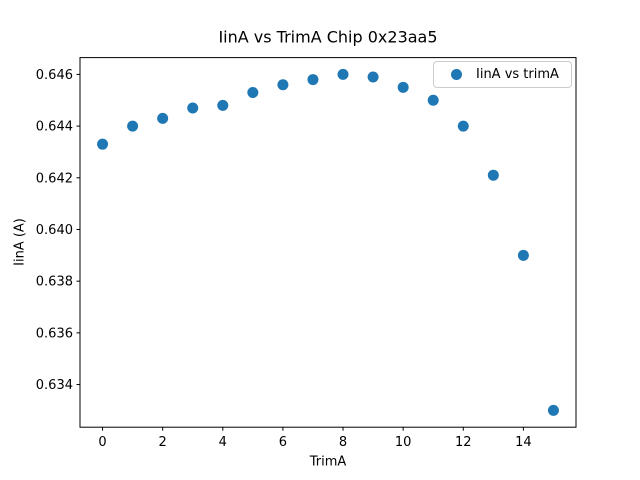  Describe the element at coordinates (54, 127) in the screenshot. I see `y-tick-label: 0.644` at that location.